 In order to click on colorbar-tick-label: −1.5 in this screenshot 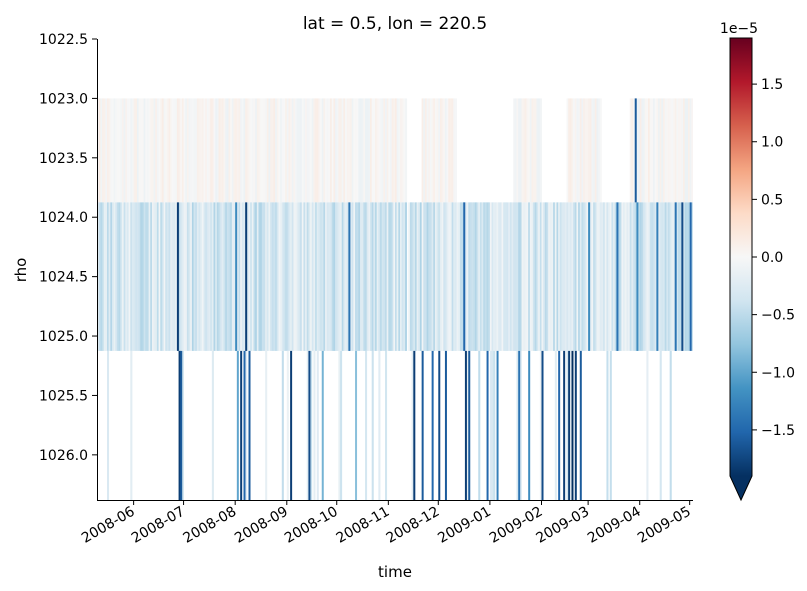, I will do `click(778, 431)`.